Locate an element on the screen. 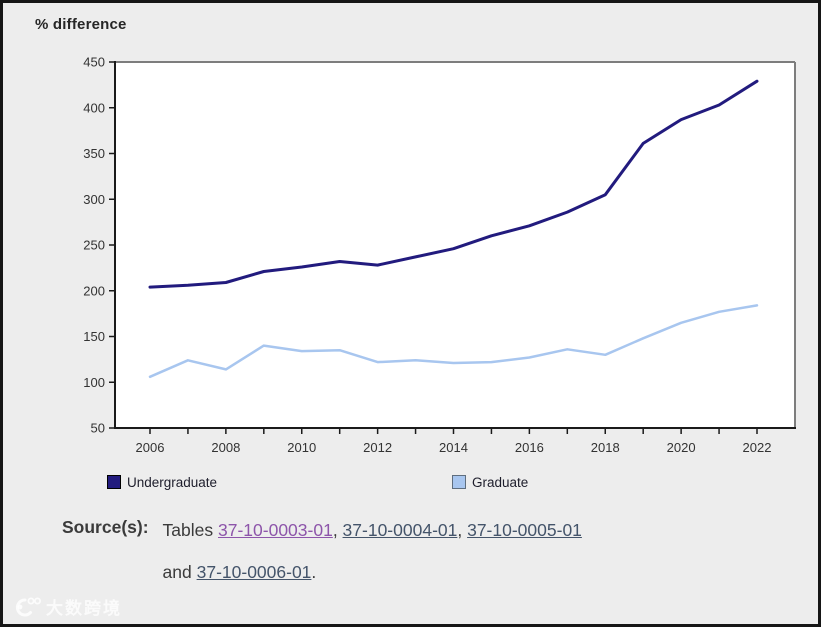 This screenshot has height=632, width=826. source-label: Source(s): is located at coordinates (105, 527).